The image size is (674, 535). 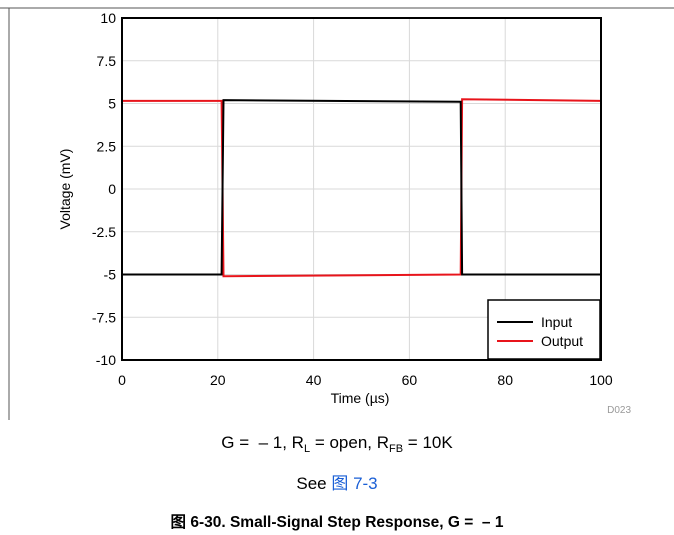 I want to click on cond-rfb-subscript: FB, so click(x=396, y=449).